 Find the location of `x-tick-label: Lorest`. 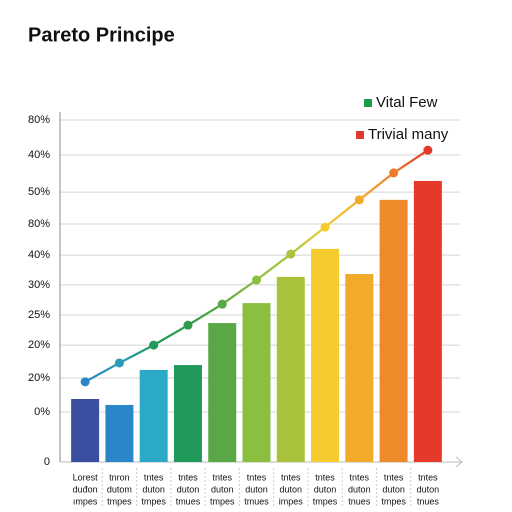

x-tick-label: Lorest is located at coordinates (86, 477).